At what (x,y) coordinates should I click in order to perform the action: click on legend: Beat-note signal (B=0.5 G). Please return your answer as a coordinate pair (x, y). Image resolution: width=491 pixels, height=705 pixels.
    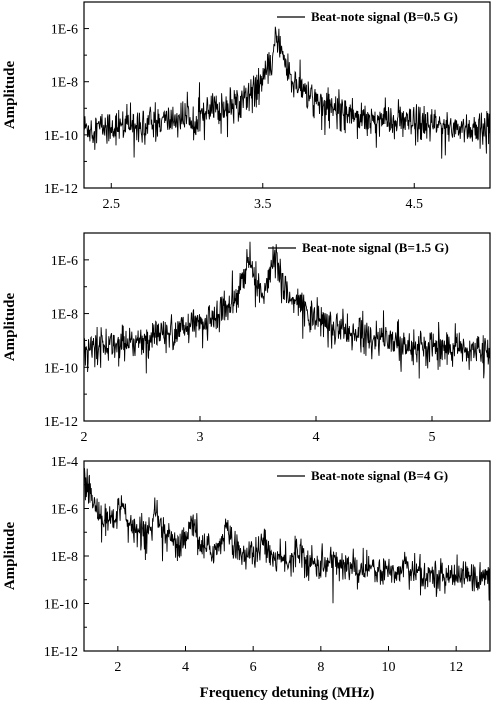
    Looking at the image, I should click on (367, 16).